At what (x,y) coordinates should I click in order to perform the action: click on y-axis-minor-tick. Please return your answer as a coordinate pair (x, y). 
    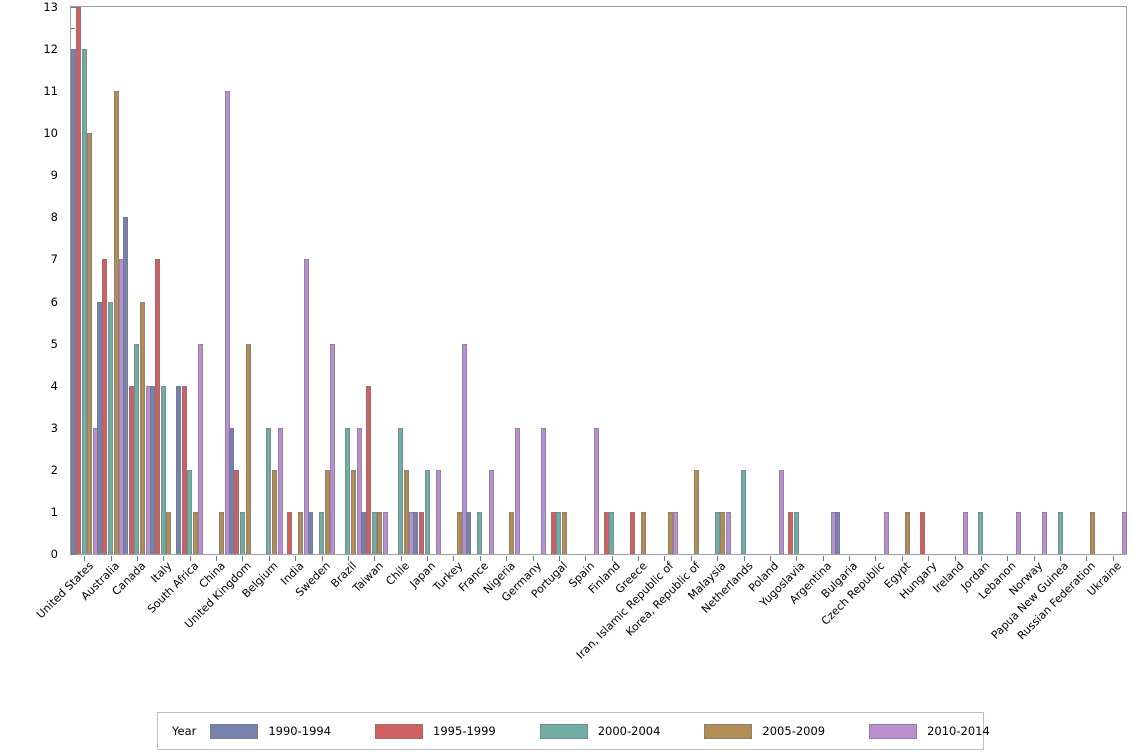
    Looking at the image, I should click on (73, 29).